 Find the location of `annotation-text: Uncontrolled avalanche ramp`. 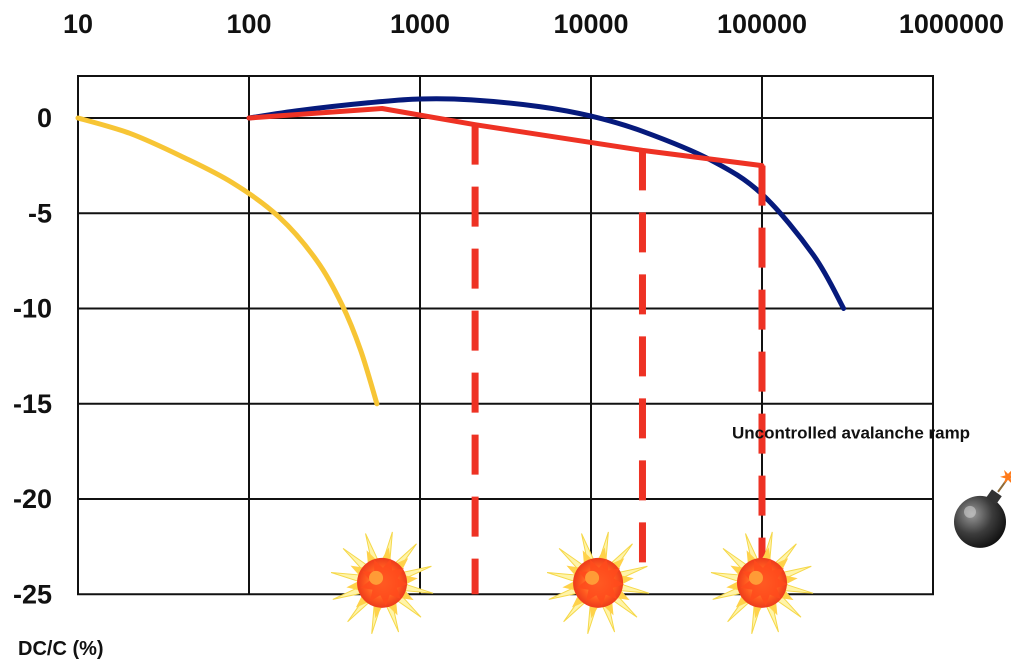

annotation-text: Uncontrolled avalanche ramp is located at coordinates (851, 432).